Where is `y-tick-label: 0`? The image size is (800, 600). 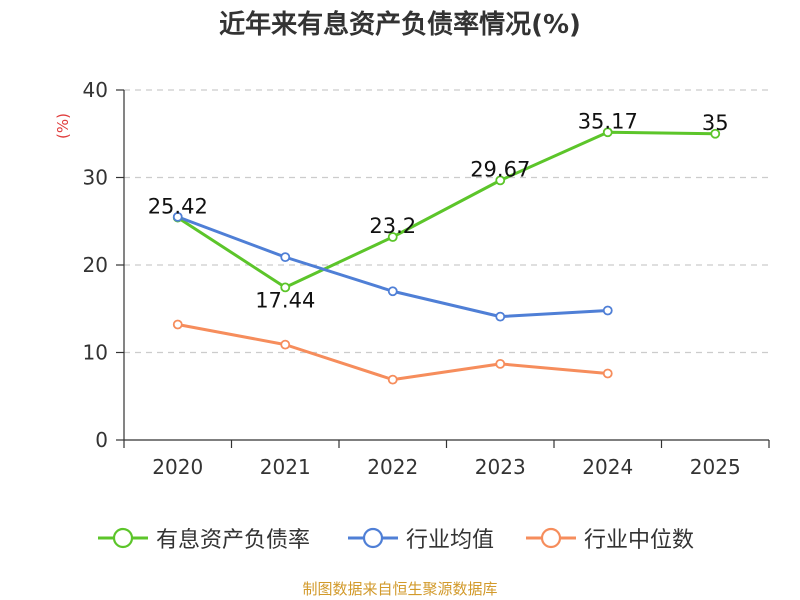
y-tick-label: 0 is located at coordinates (101, 440).